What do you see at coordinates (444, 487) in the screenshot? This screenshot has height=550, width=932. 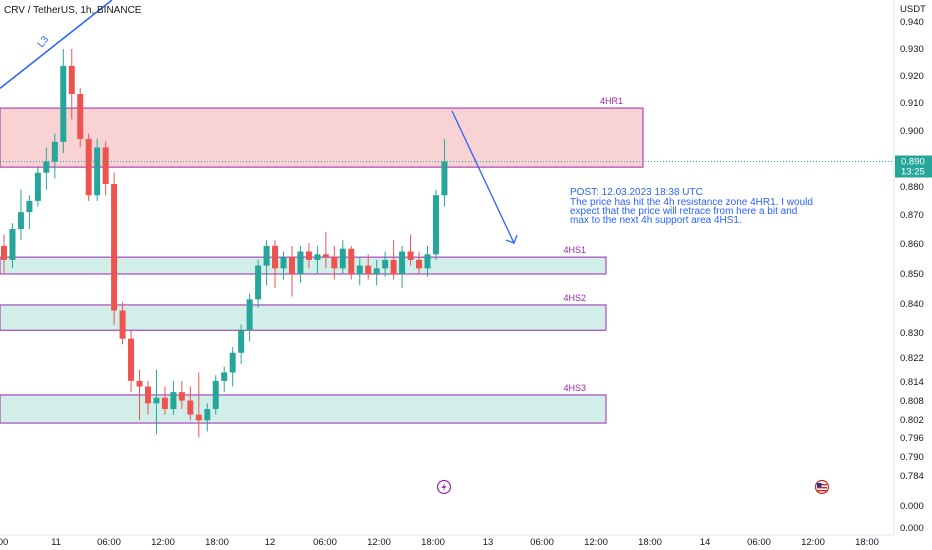 I see `flash-icon` at bounding box center [444, 487].